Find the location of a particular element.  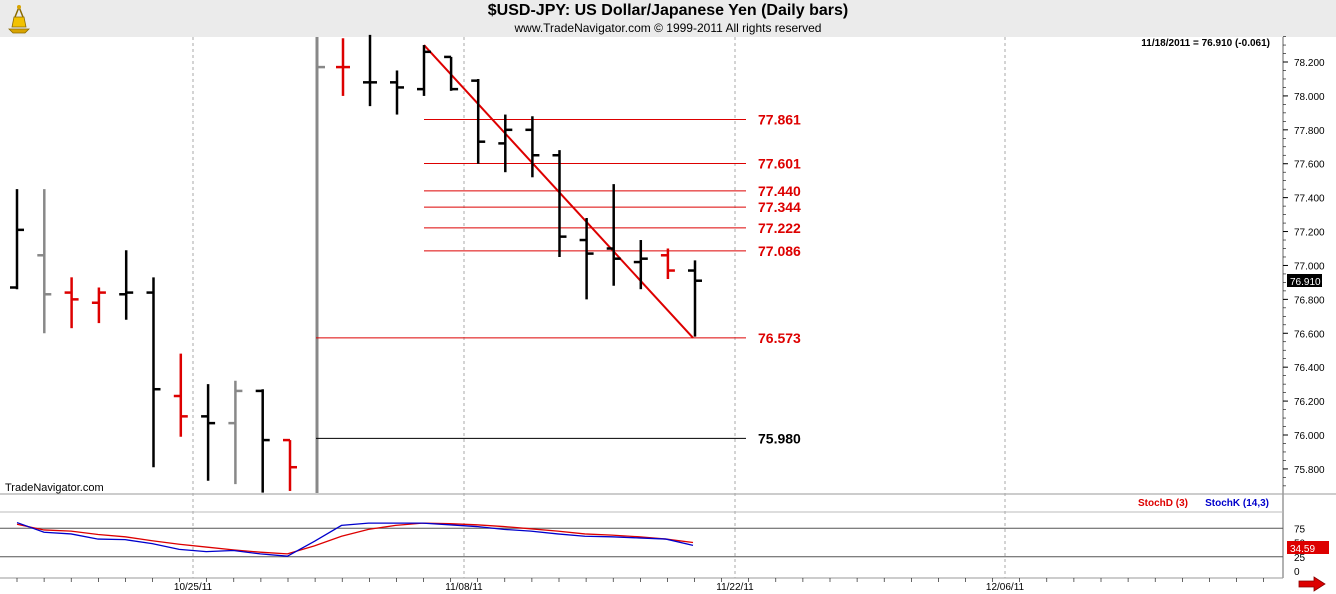

level-label: 75.980 is located at coordinates (779, 438).